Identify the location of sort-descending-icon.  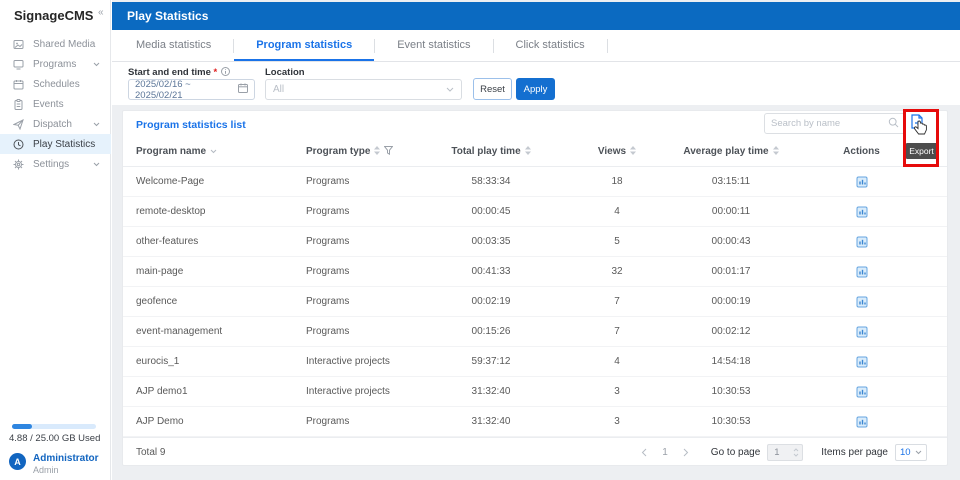
(213, 151).